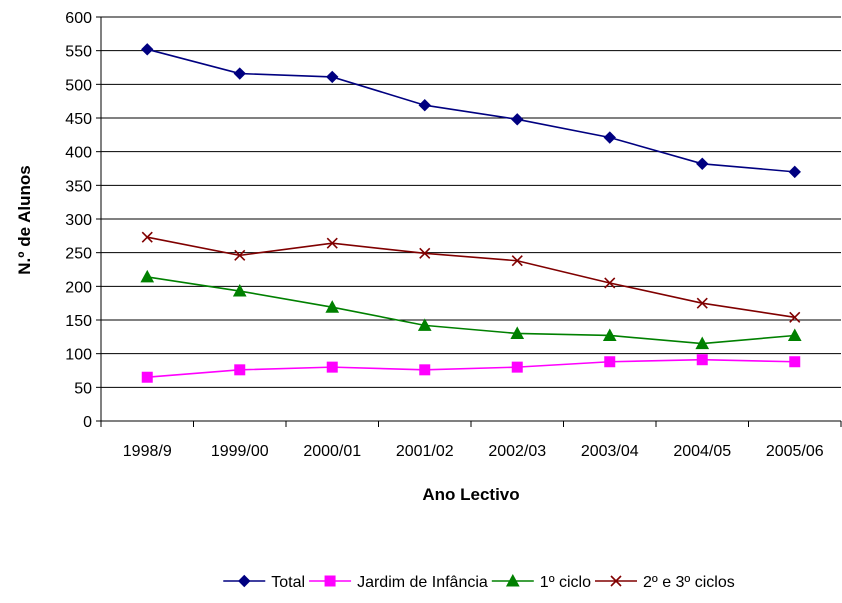  What do you see at coordinates (78, 119) in the screenshot?
I see `y-tick-label: 450` at bounding box center [78, 119].